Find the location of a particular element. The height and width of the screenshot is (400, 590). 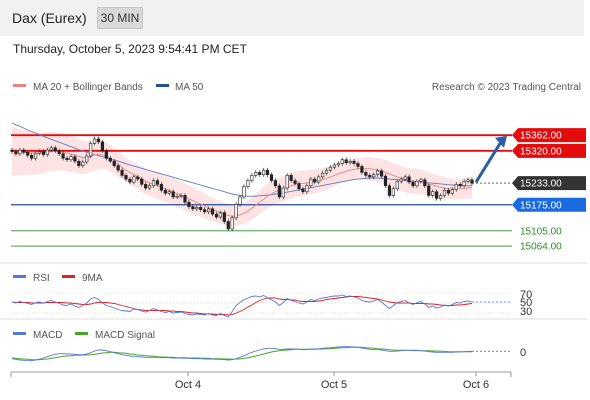

x-tick-oct5: Oct 5 is located at coordinates (334, 385).